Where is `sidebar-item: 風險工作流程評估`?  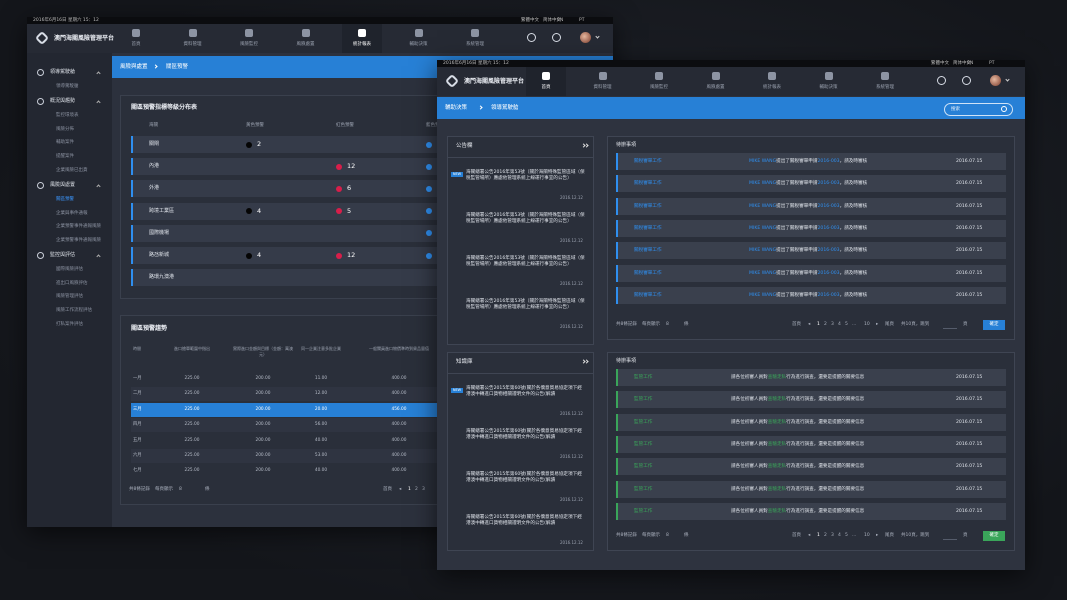
sidebar-item: 風險工作流程評估 is located at coordinates (74, 310).